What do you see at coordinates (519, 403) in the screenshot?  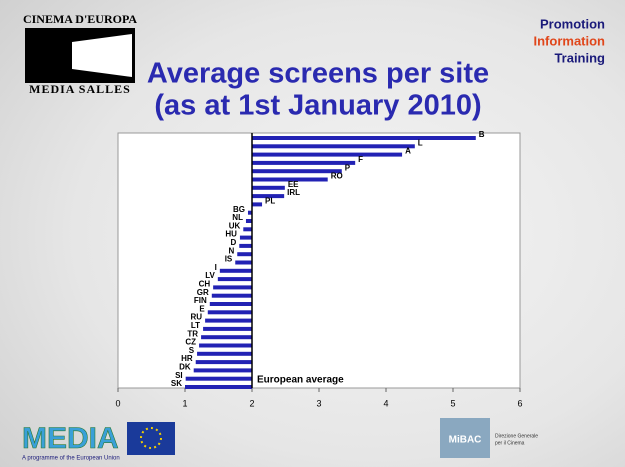 I see `x-tick-label: 6` at bounding box center [519, 403].